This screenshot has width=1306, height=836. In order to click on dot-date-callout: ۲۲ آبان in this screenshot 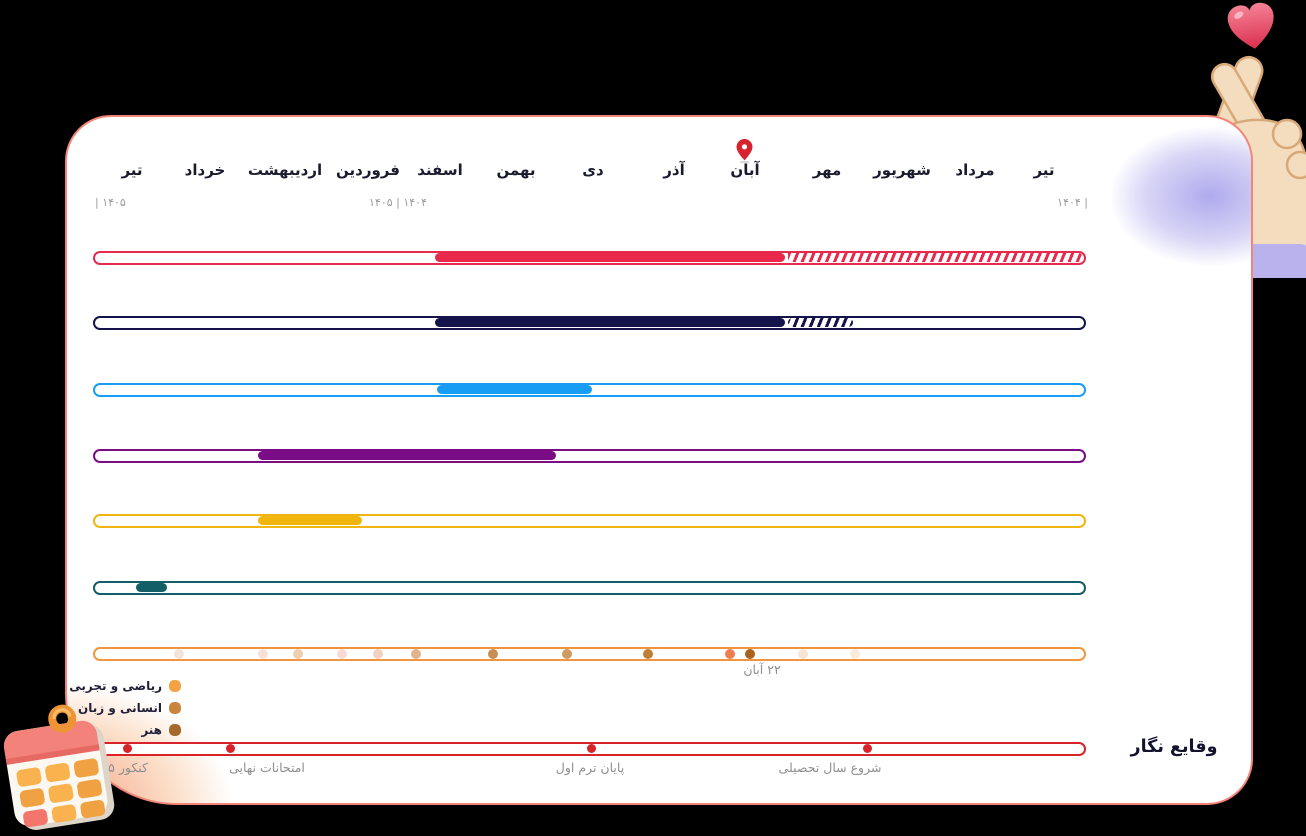, I will do `click(762, 669)`.